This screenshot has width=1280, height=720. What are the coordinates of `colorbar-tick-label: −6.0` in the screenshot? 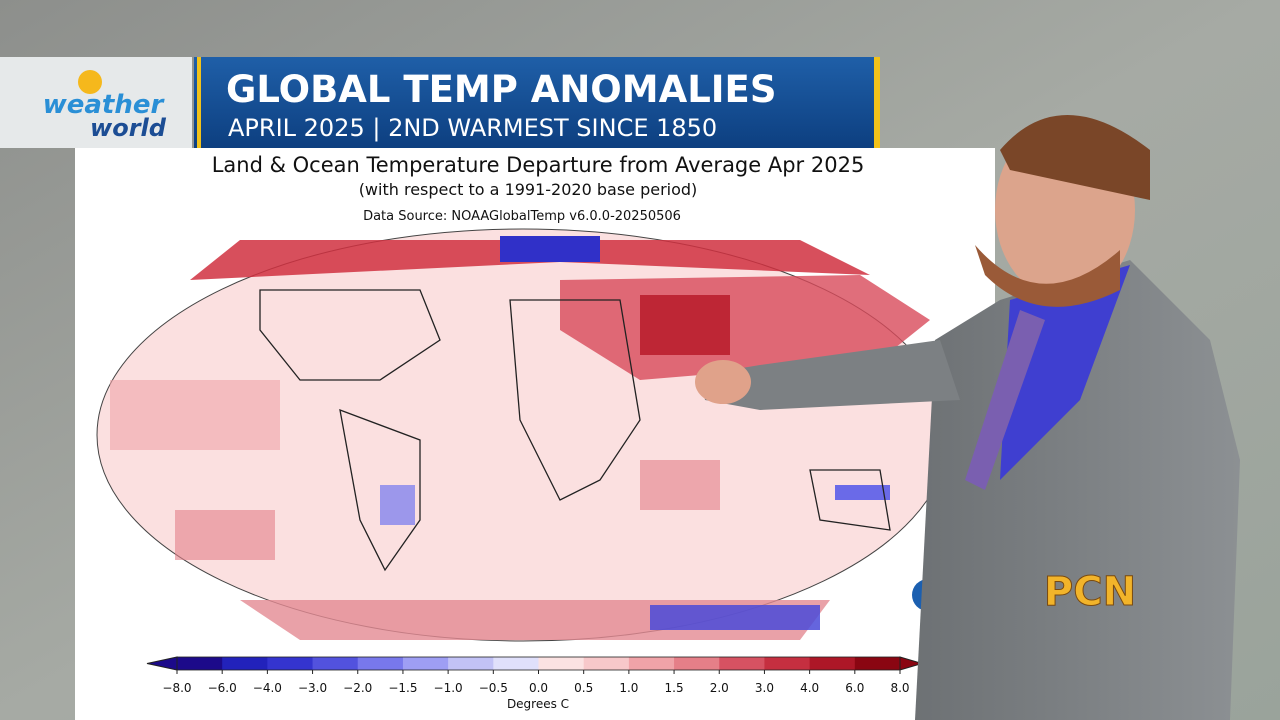 It's located at (222, 688).